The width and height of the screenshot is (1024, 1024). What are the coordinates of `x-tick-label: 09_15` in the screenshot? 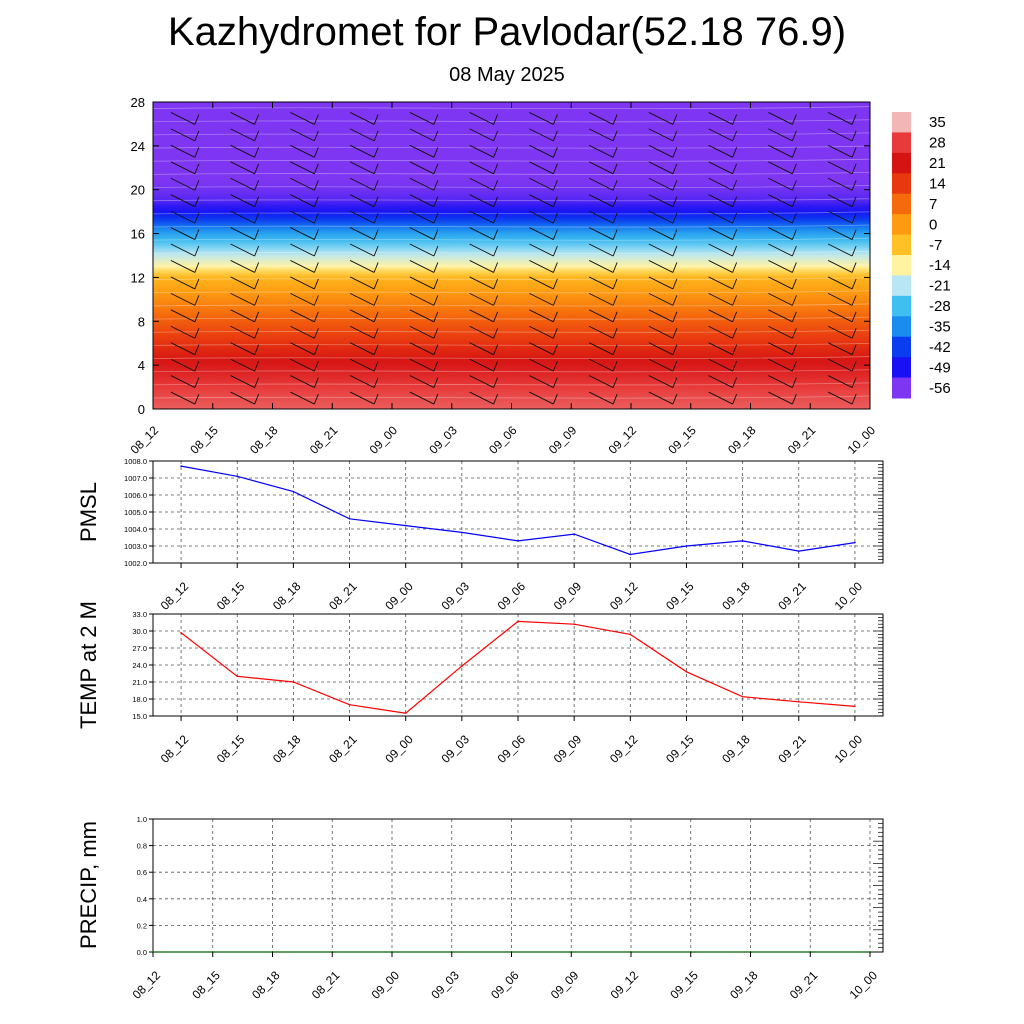 It's located at (684, 985).